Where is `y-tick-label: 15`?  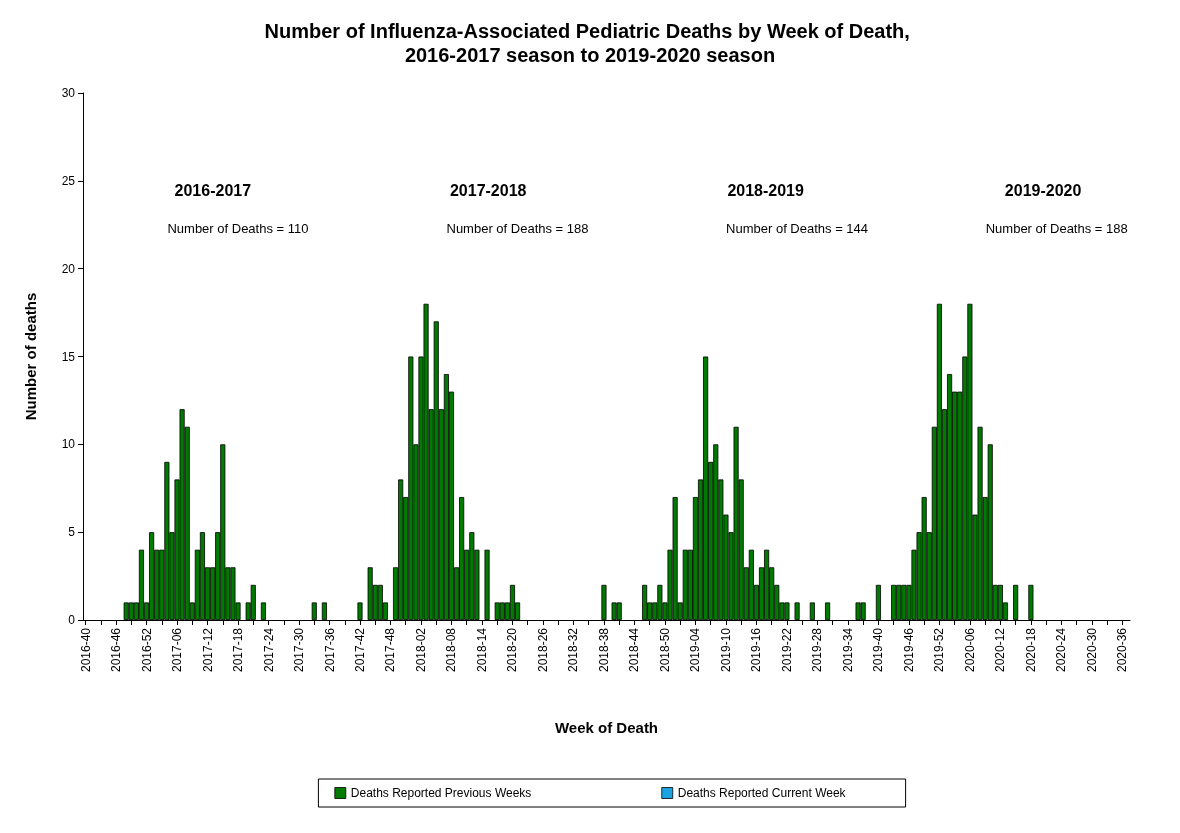 y-tick-label: 15 is located at coordinates (68, 356).